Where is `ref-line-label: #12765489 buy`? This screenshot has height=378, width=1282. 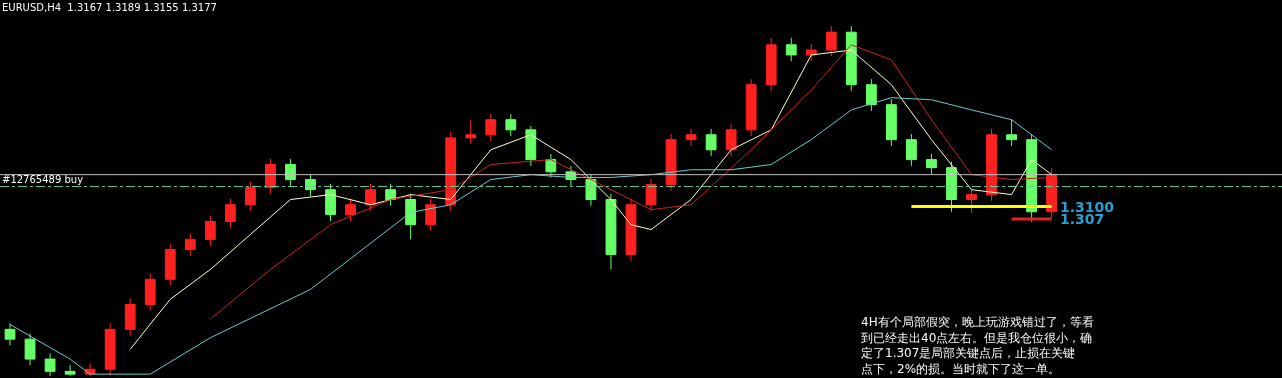 ref-line-label: #12765489 buy is located at coordinates (43, 179).